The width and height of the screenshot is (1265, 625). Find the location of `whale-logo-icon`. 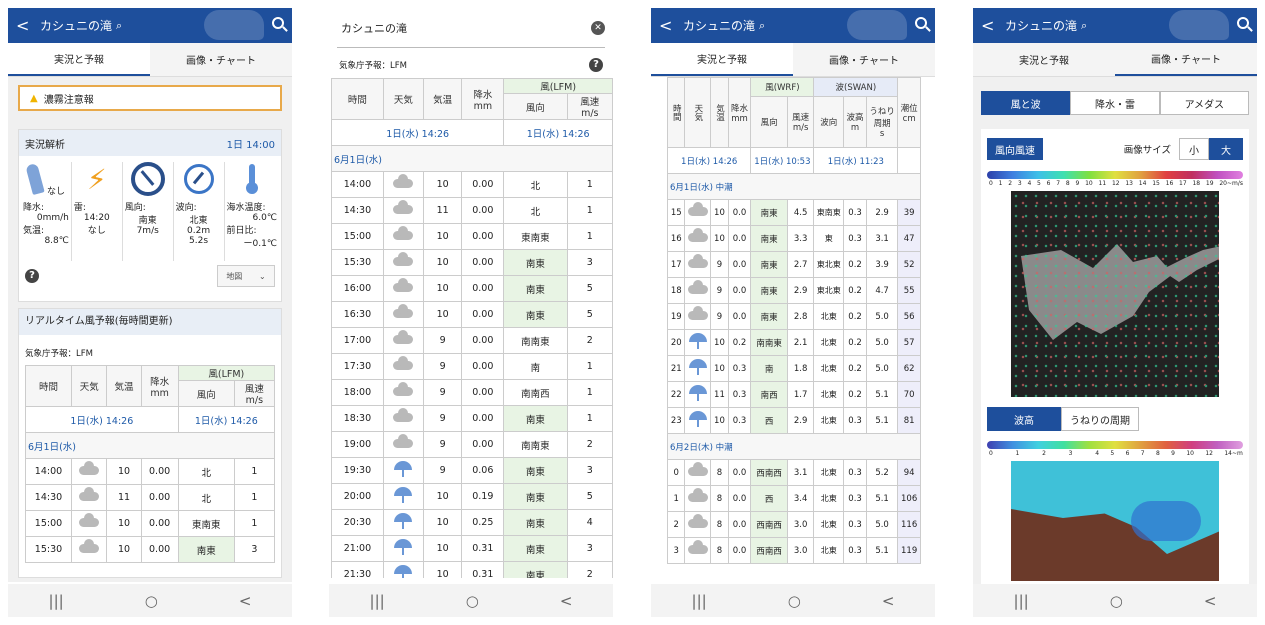

whale-logo-icon is located at coordinates (877, 25).